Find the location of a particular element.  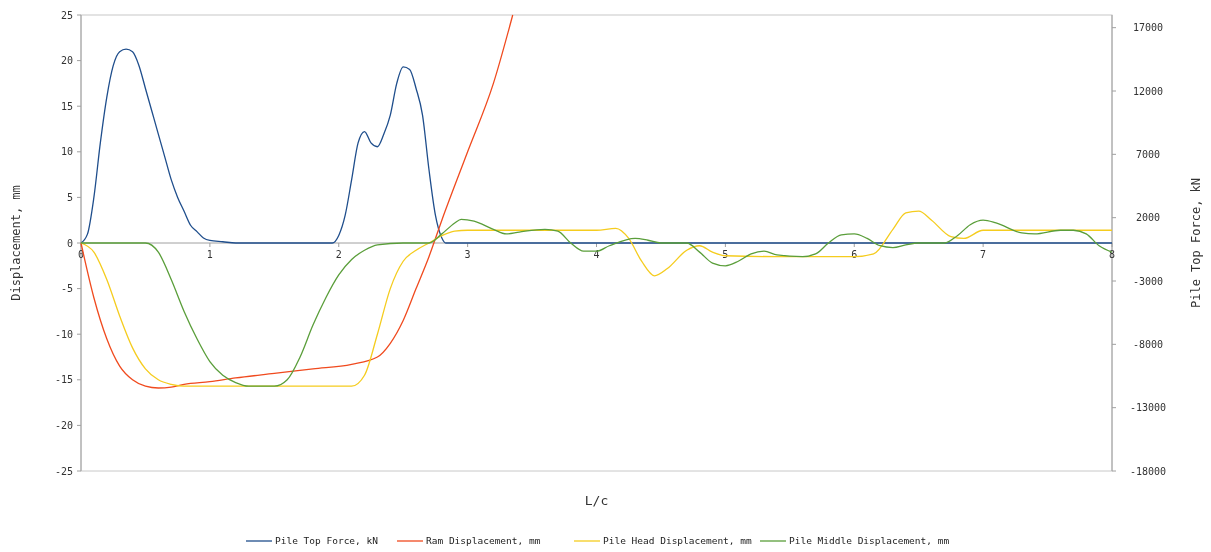

y2-tick-label: -8000 is located at coordinates (1148, 344).